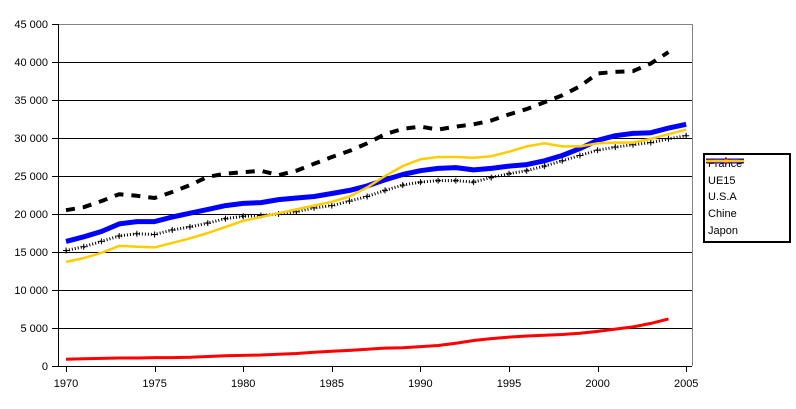 This screenshot has width=796, height=409. I want to click on x-axis-tick-label: 1985, so click(332, 384).